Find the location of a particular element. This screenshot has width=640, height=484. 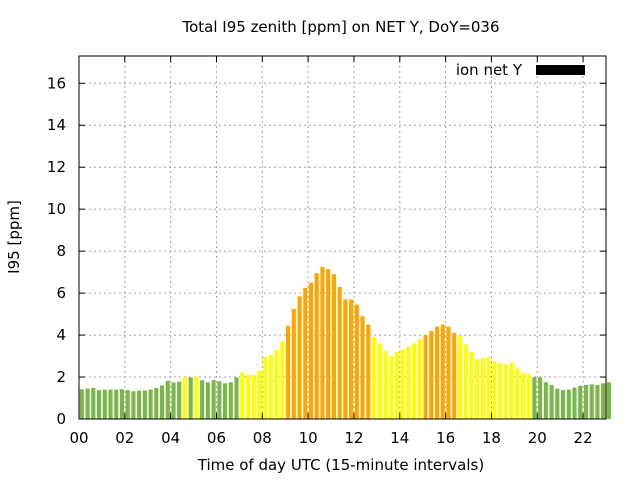

y-tick-label: 10 is located at coordinates (56, 209).